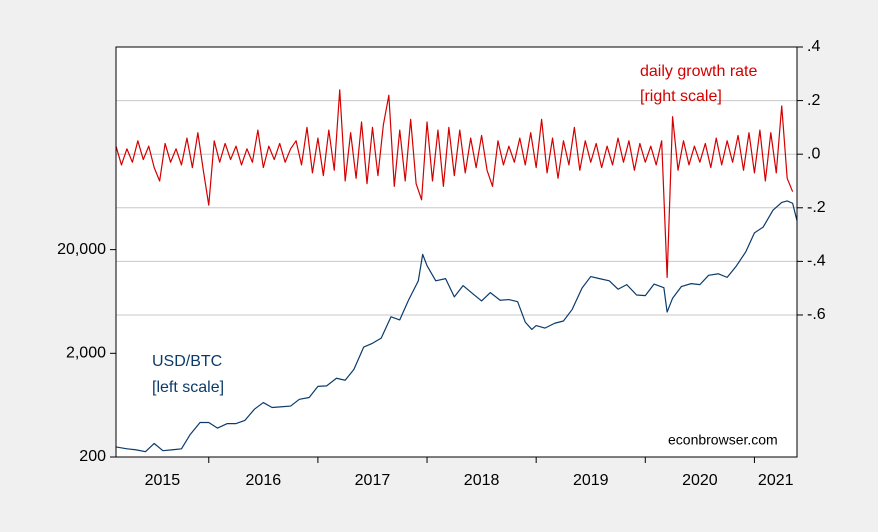  I want to click on x-tick-label: 2019, so click(591, 480).